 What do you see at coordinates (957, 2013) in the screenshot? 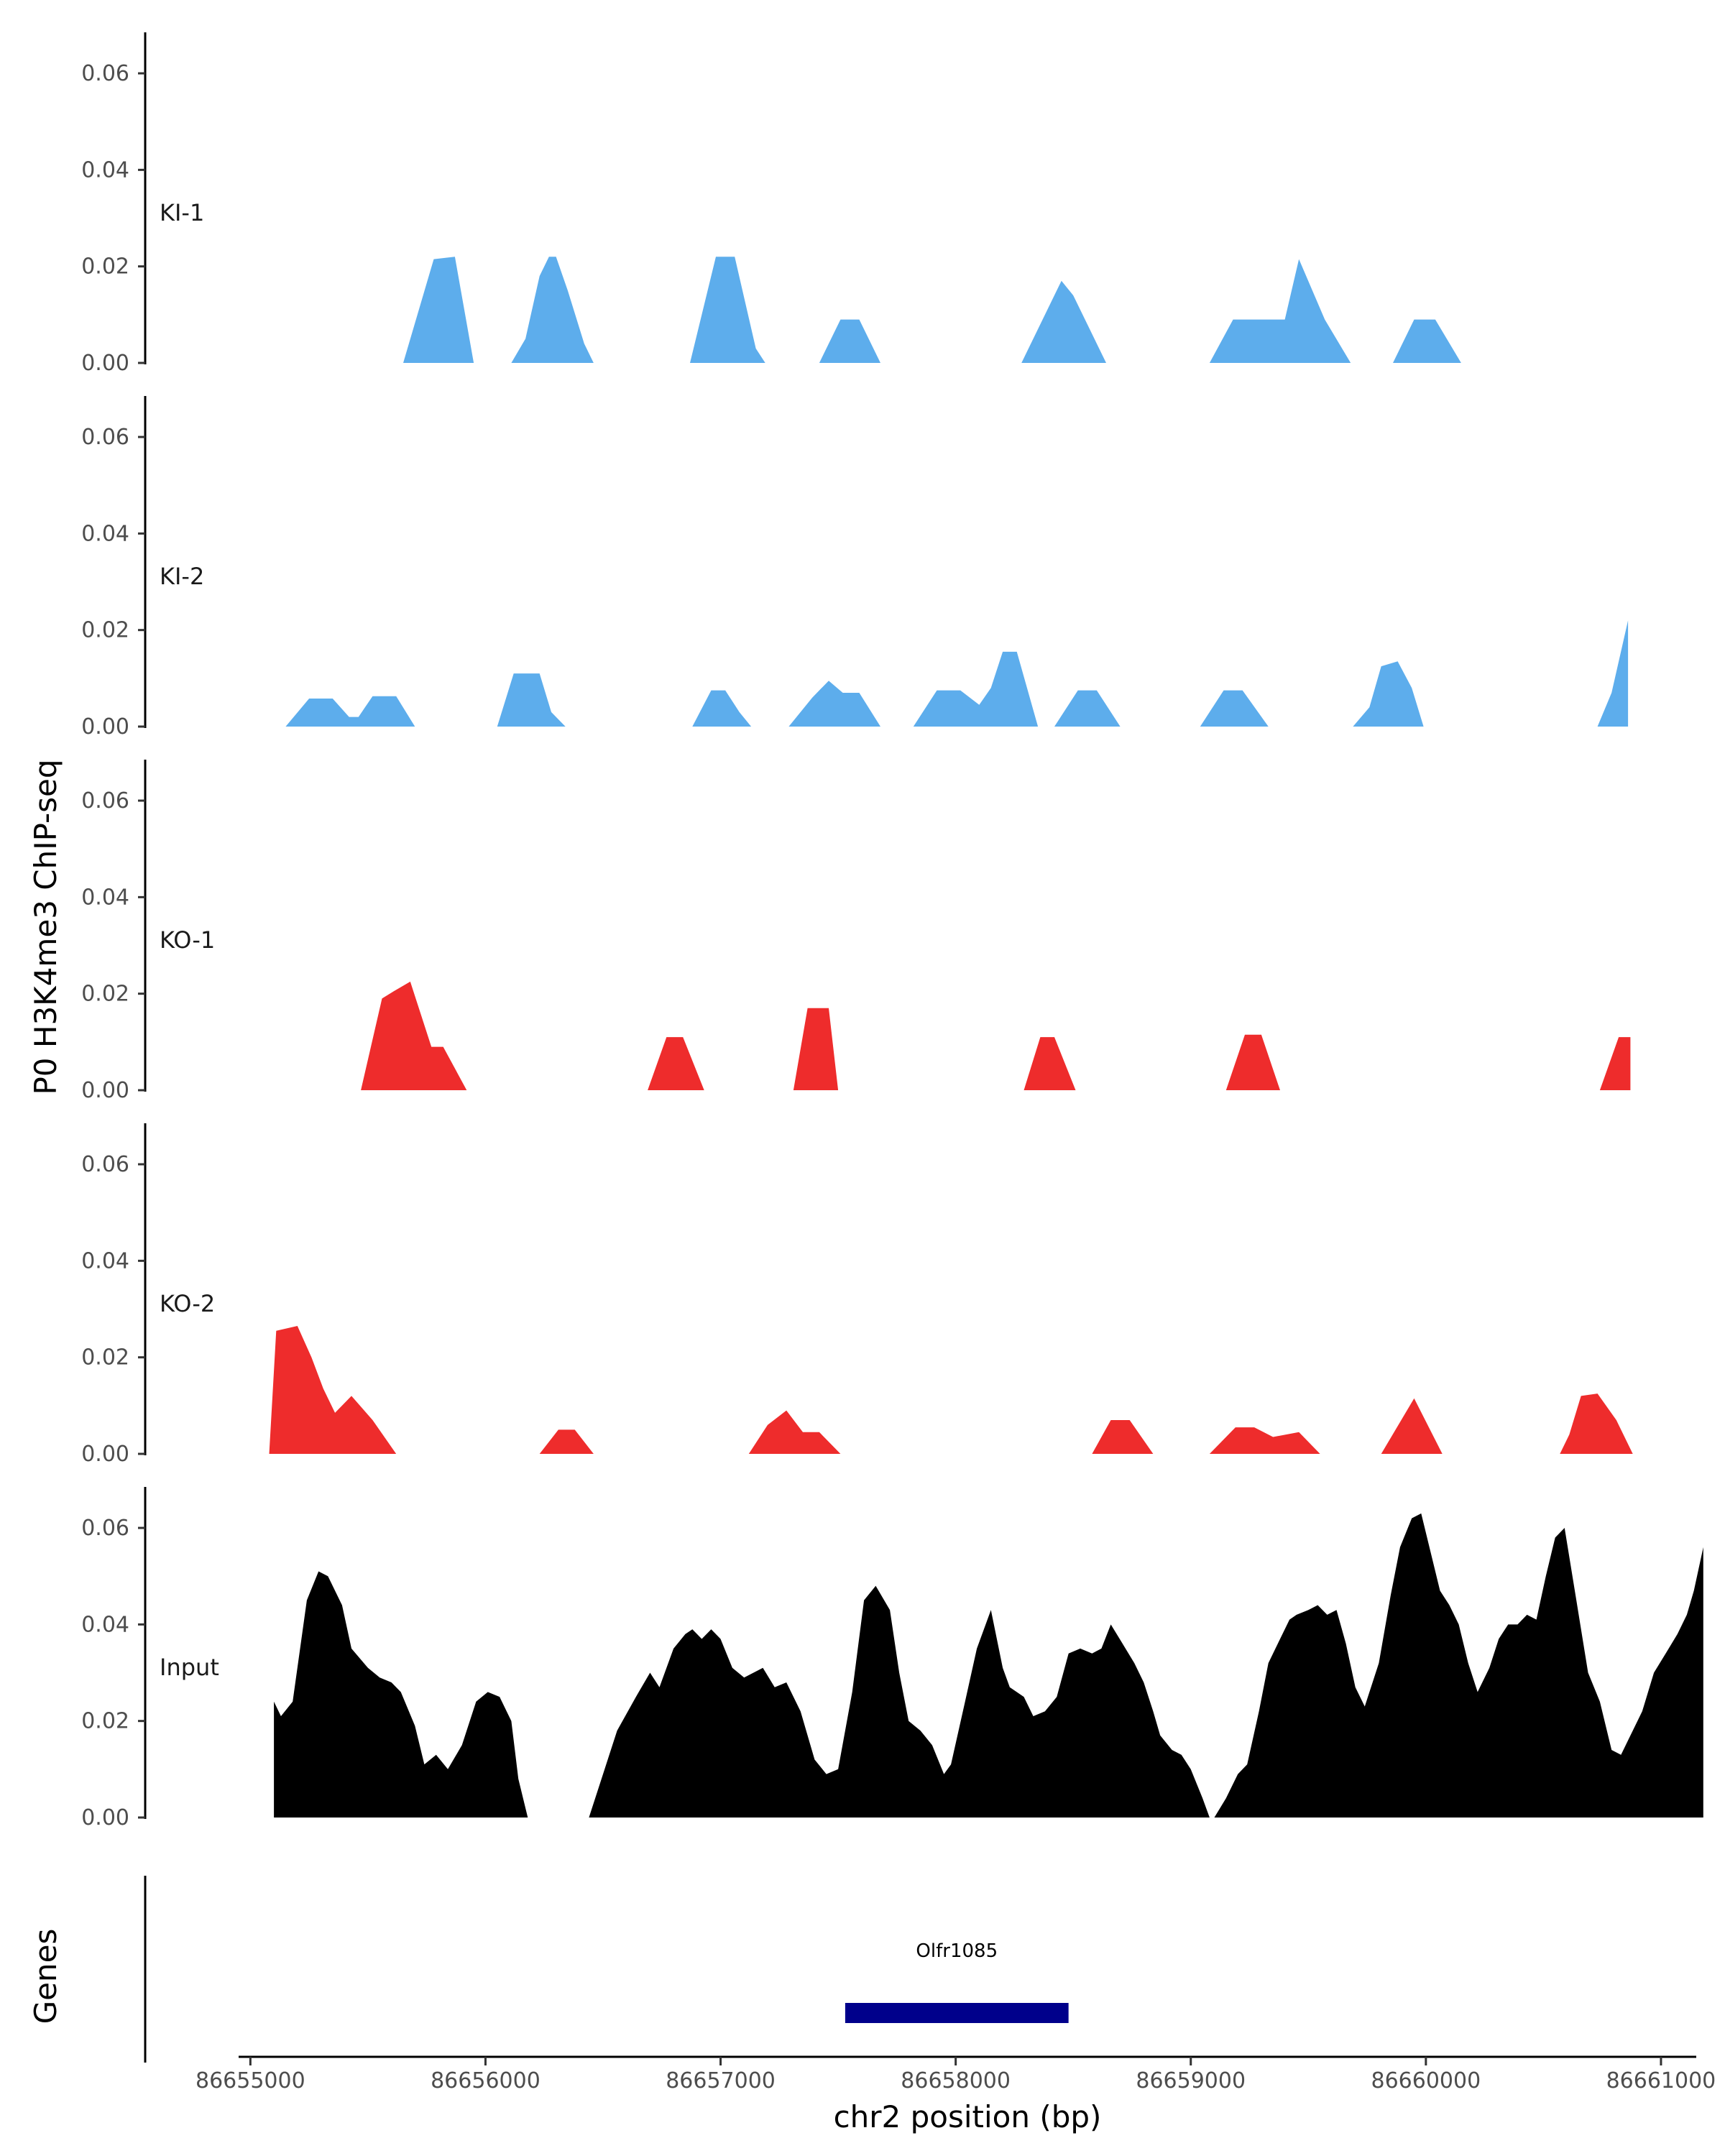
I see `gene-bar` at bounding box center [957, 2013].